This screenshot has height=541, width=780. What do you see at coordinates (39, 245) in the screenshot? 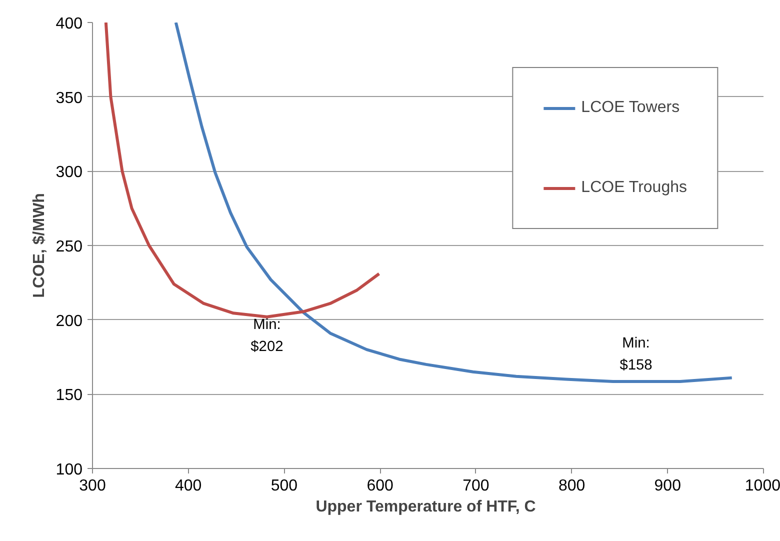
I see `y-axis-title: LCOE, $/MWh` at bounding box center [39, 245].